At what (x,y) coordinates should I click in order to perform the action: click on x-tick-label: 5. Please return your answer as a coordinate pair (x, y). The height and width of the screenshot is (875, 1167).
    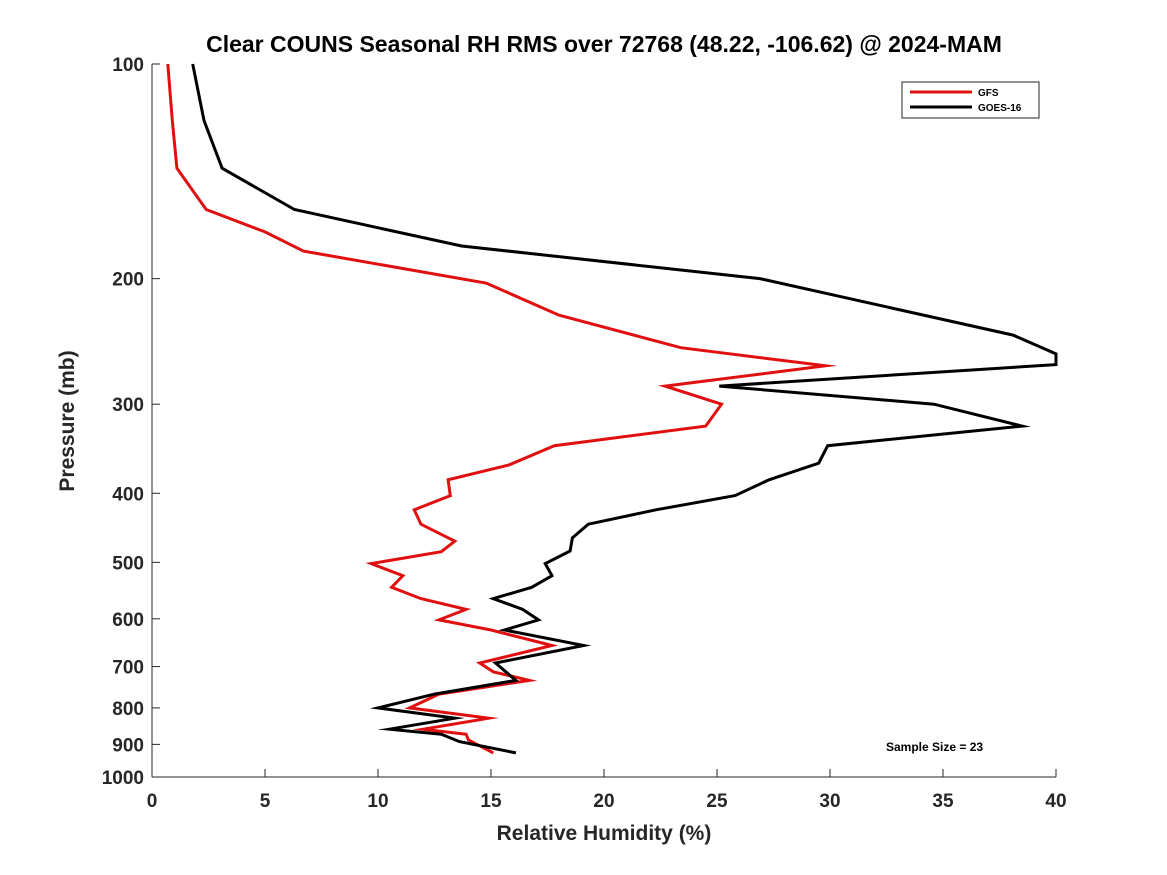
    Looking at the image, I should click on (265, 801).